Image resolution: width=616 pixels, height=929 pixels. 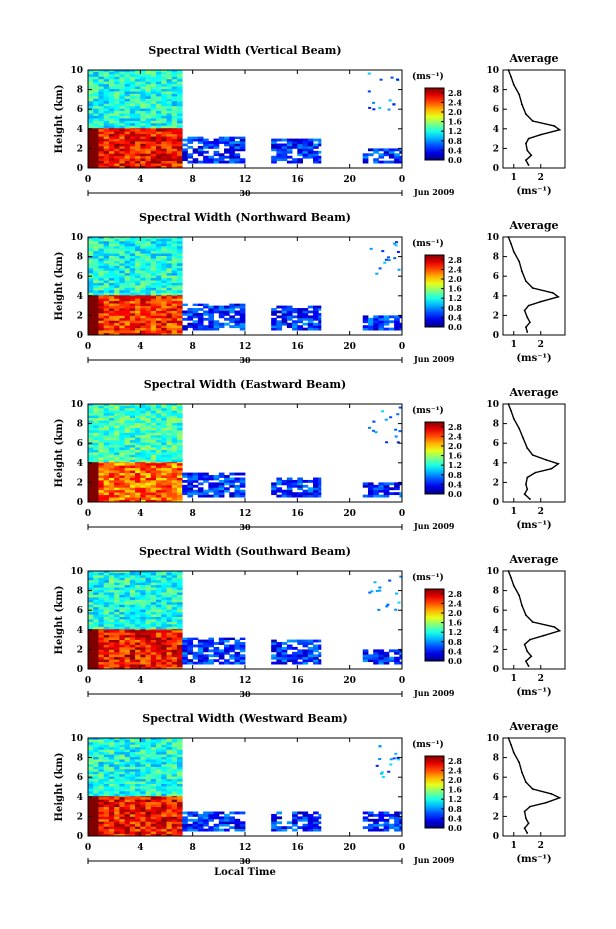 What do you see at coordinates (76, 405) in the screenshot?
I see `y-tick-label: 10` at bounding box center [76, 405].